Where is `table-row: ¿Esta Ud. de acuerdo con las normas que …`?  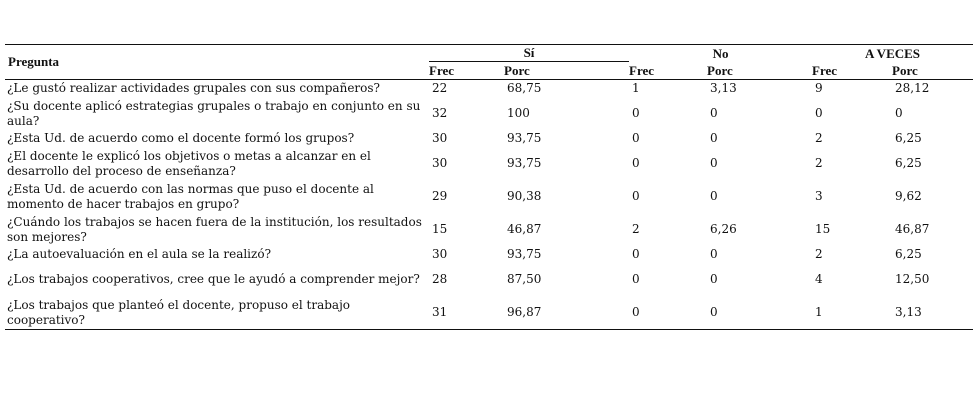 table-row: ¿Esta Ud. de acuerdo con las normas que … is located at coordinates (489, 196).